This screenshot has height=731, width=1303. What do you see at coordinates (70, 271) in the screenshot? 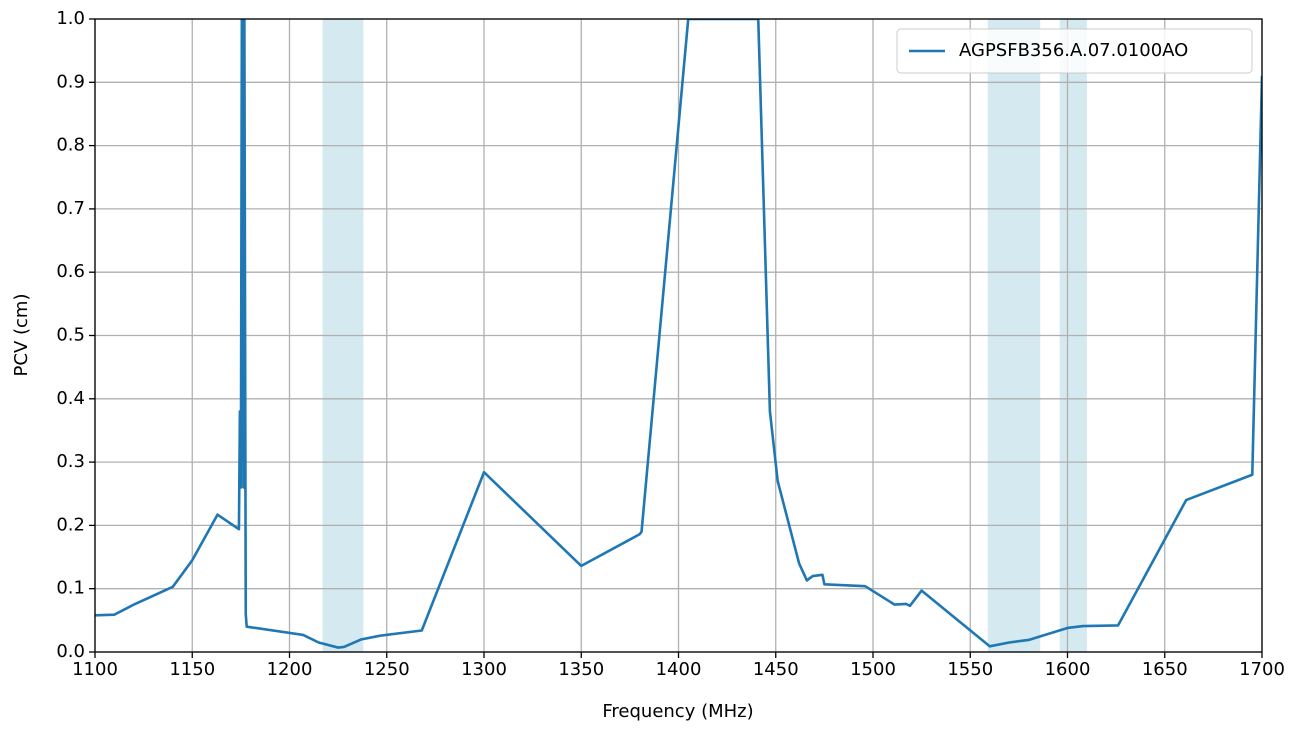
I see `y-tick-label: 0.6` at bounding box center [70, 271].